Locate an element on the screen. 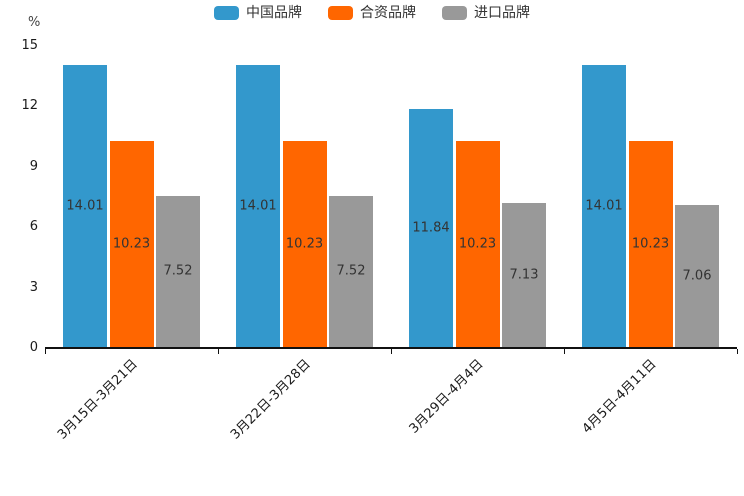 This screenshot has height=496, width=744. legend-item-series-0: 中国品牌 is located at coordinates (258, 13).